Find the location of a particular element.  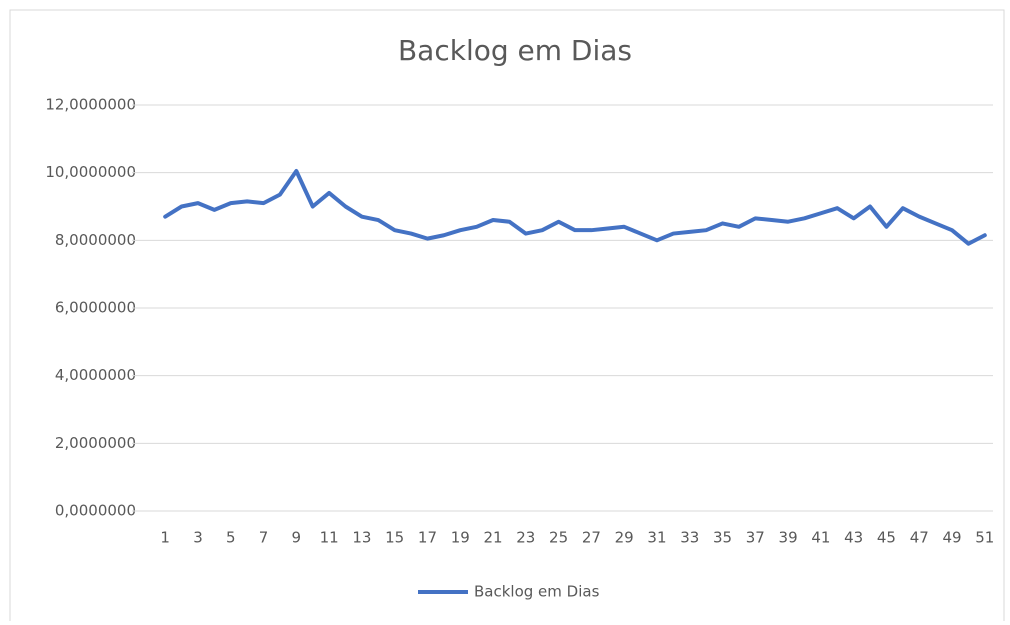

x-tick-label: 27 is located at coordinates (591, 538).